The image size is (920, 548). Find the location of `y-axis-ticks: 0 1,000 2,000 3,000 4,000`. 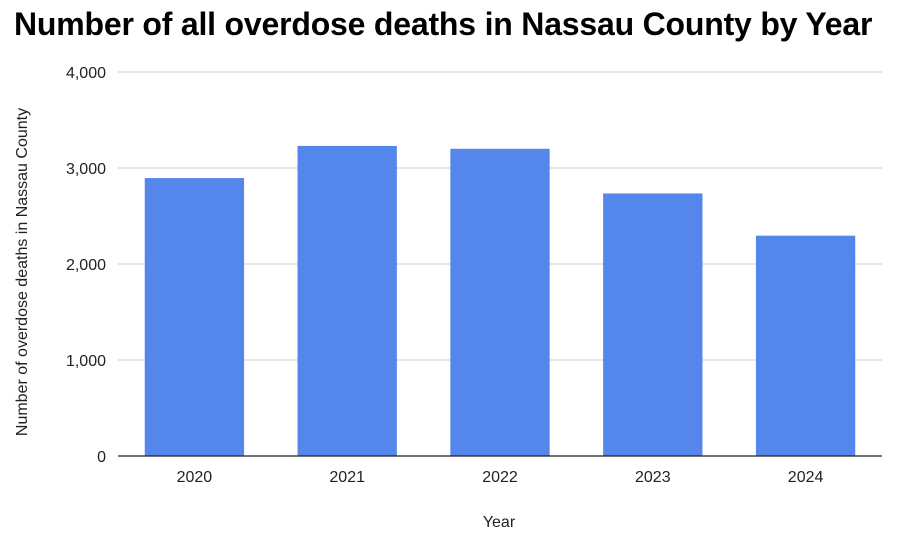

y-axis-ticks: 0 1,000 2,000 3,000 4,000 is located at coordinates (86, 265).